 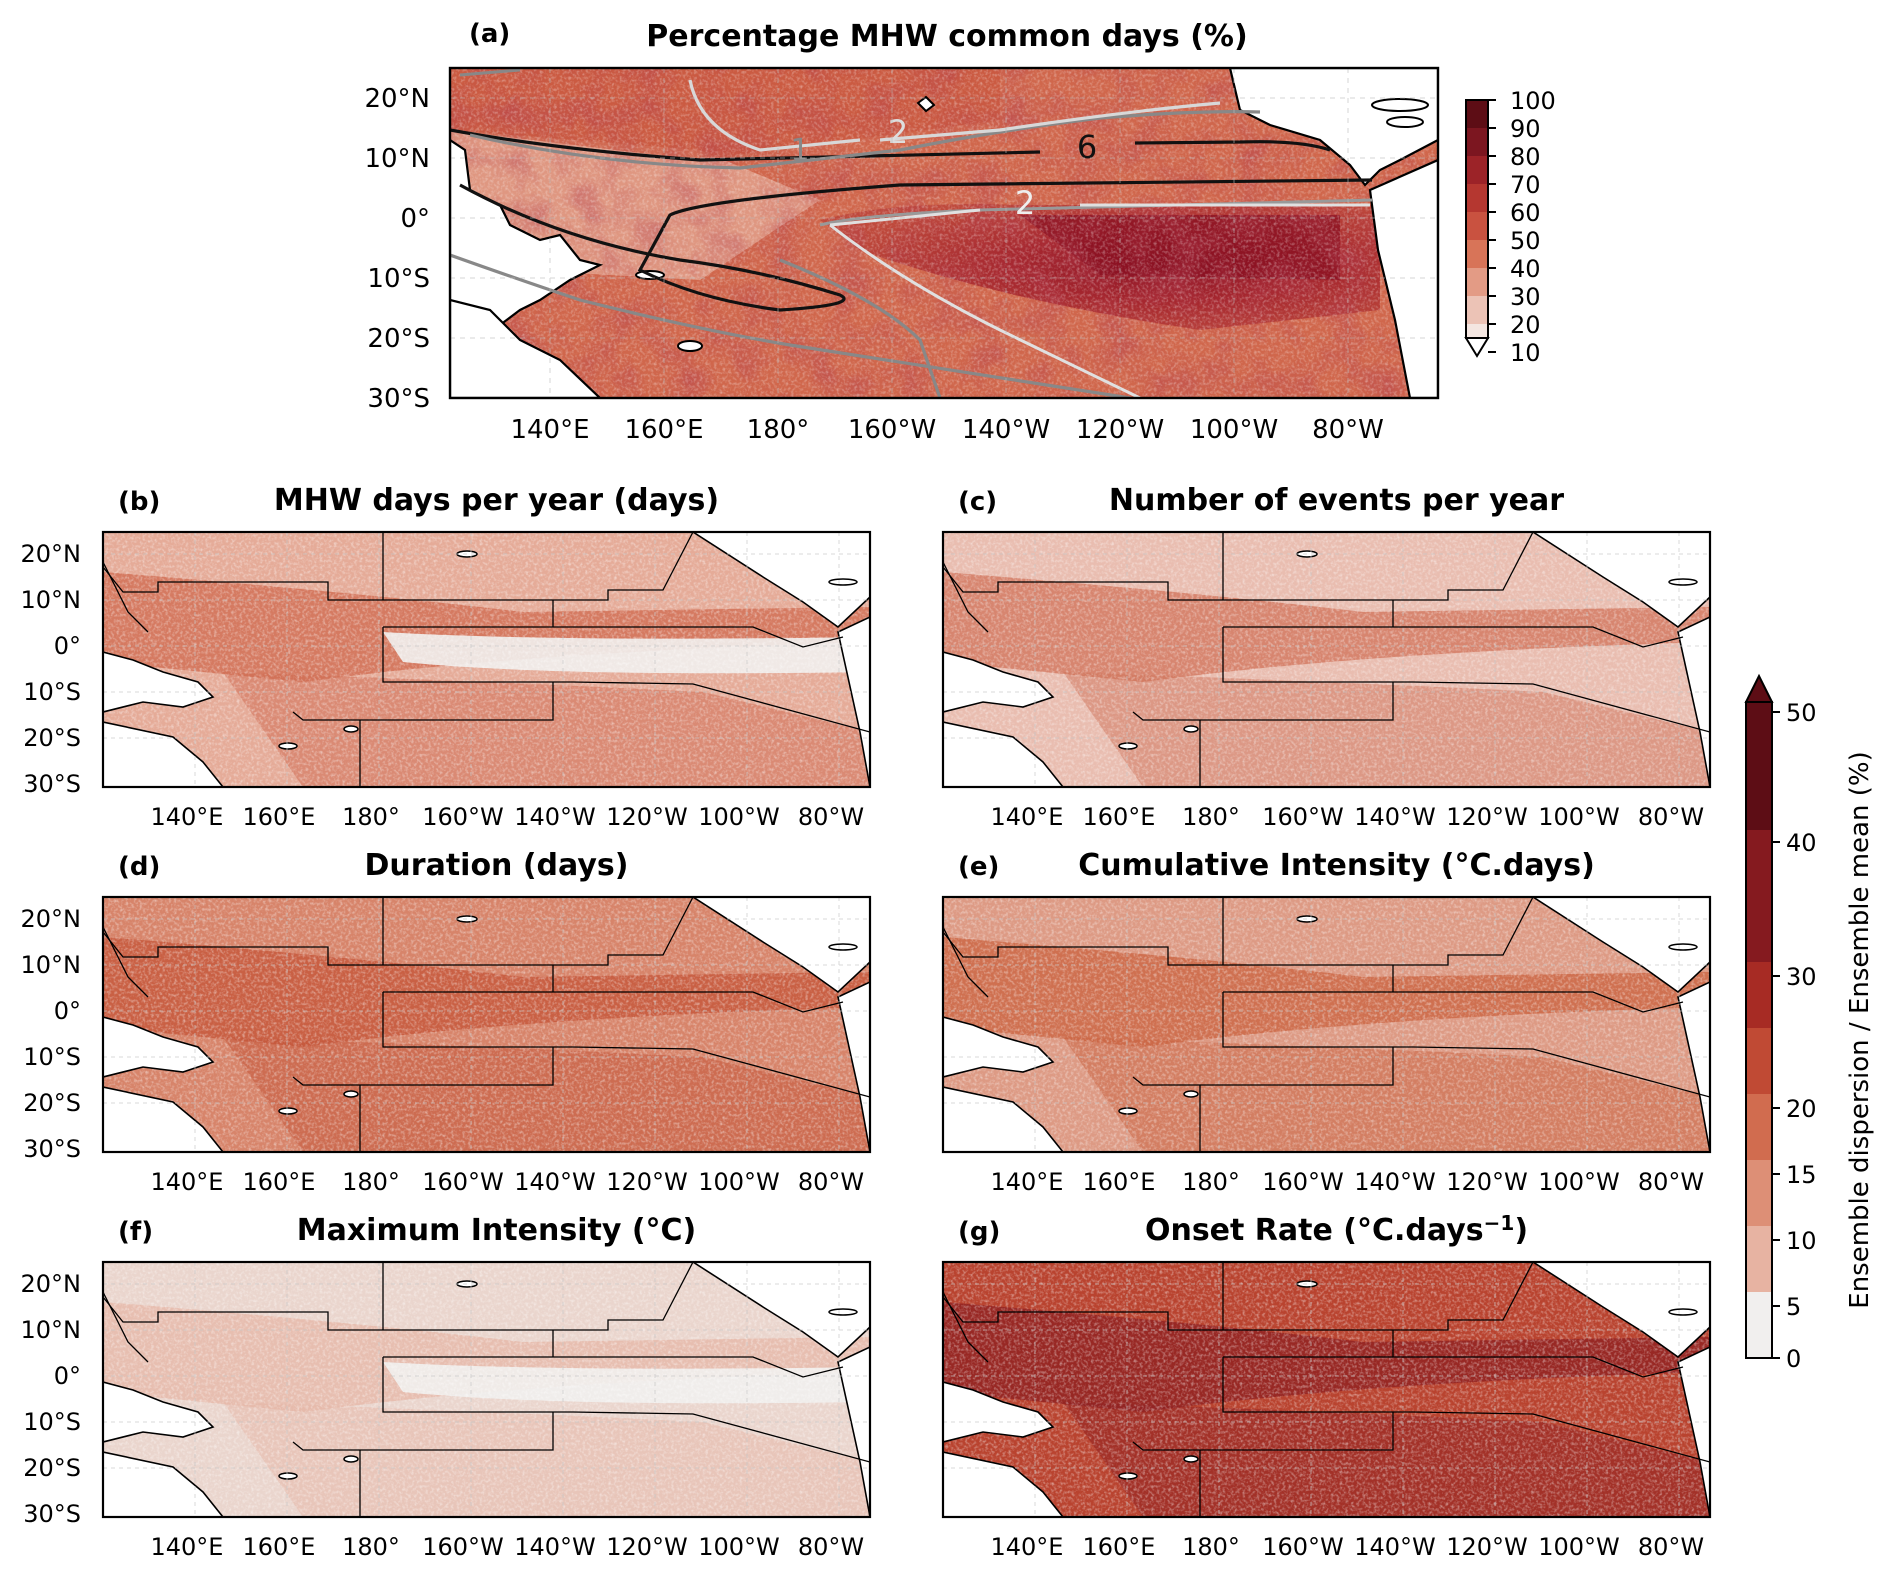 I want to click on panel-f-land-south-america, so click(x=853, y=1431).